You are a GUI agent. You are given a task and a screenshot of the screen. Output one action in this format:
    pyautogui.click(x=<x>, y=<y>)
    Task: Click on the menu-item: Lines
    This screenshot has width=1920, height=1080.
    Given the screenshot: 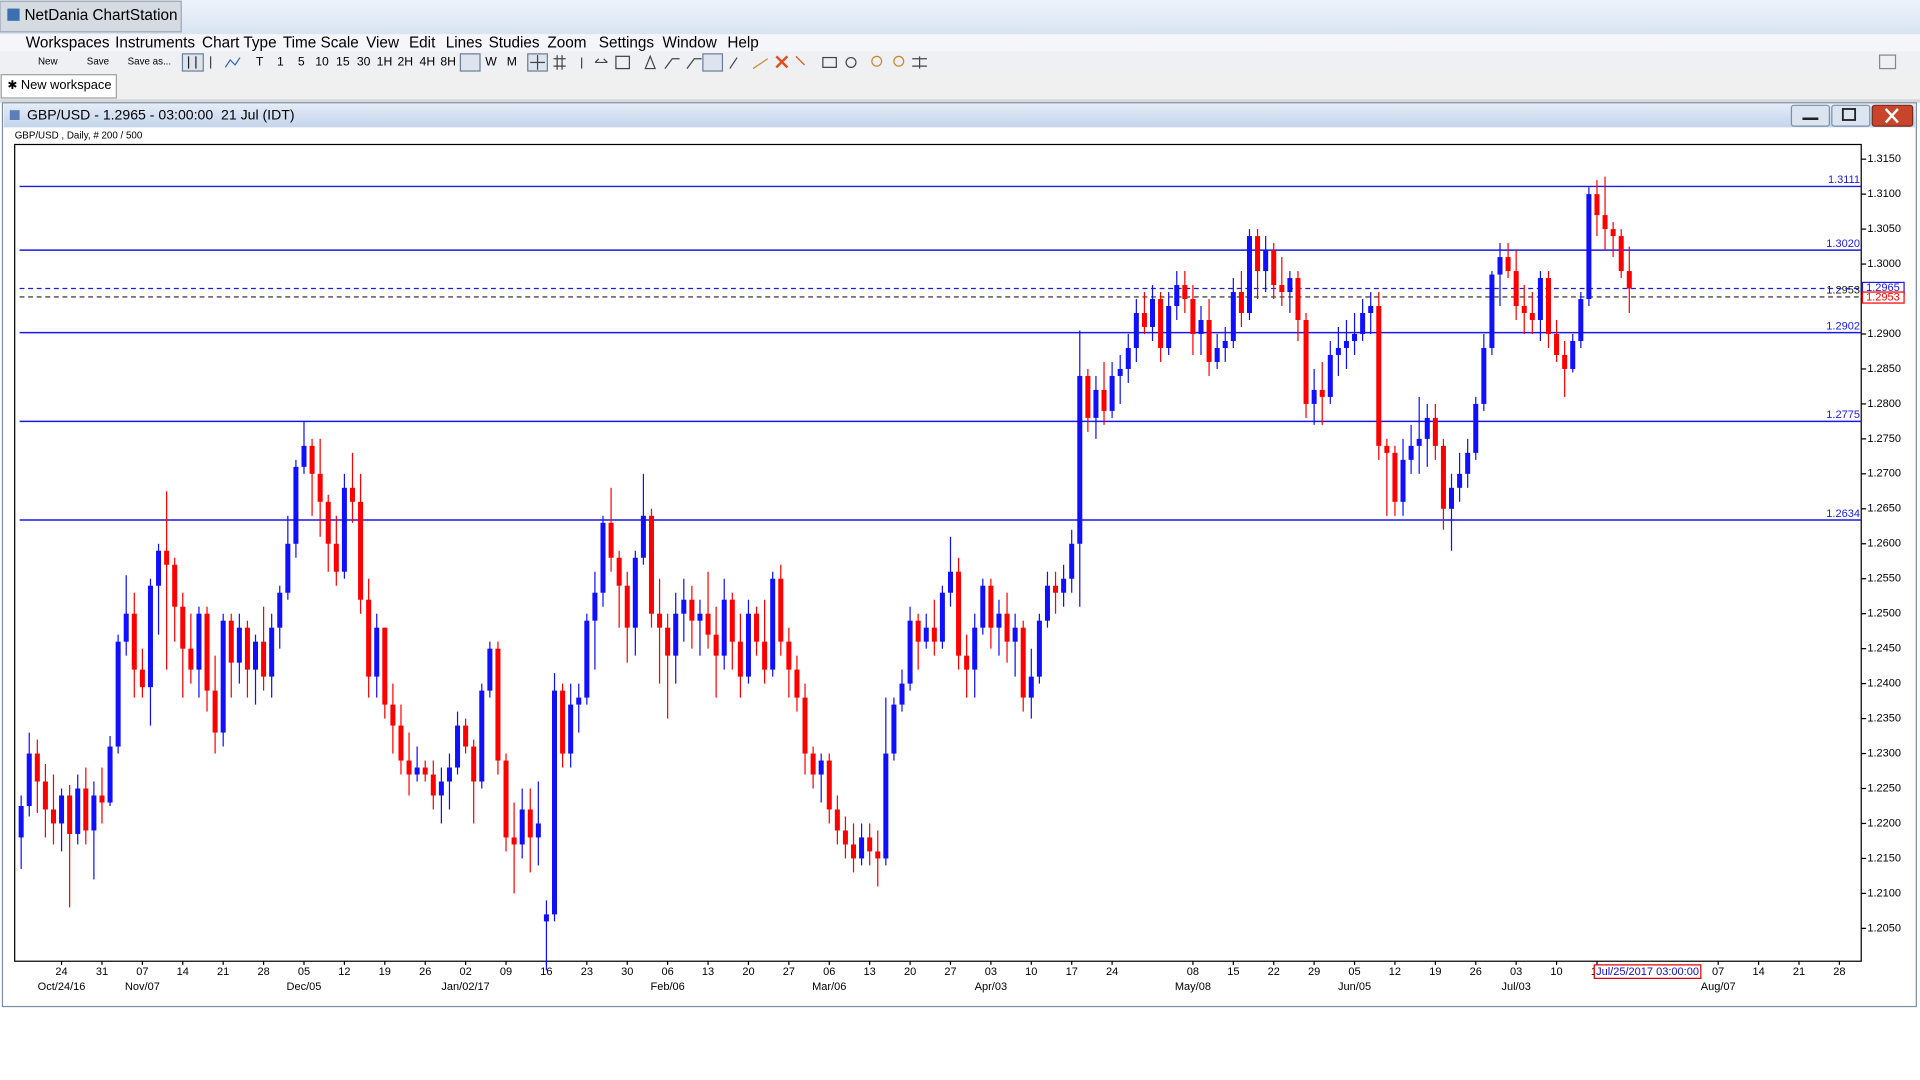 What is the action you would take?
    pyautogui.click(x=464, y=43)
    